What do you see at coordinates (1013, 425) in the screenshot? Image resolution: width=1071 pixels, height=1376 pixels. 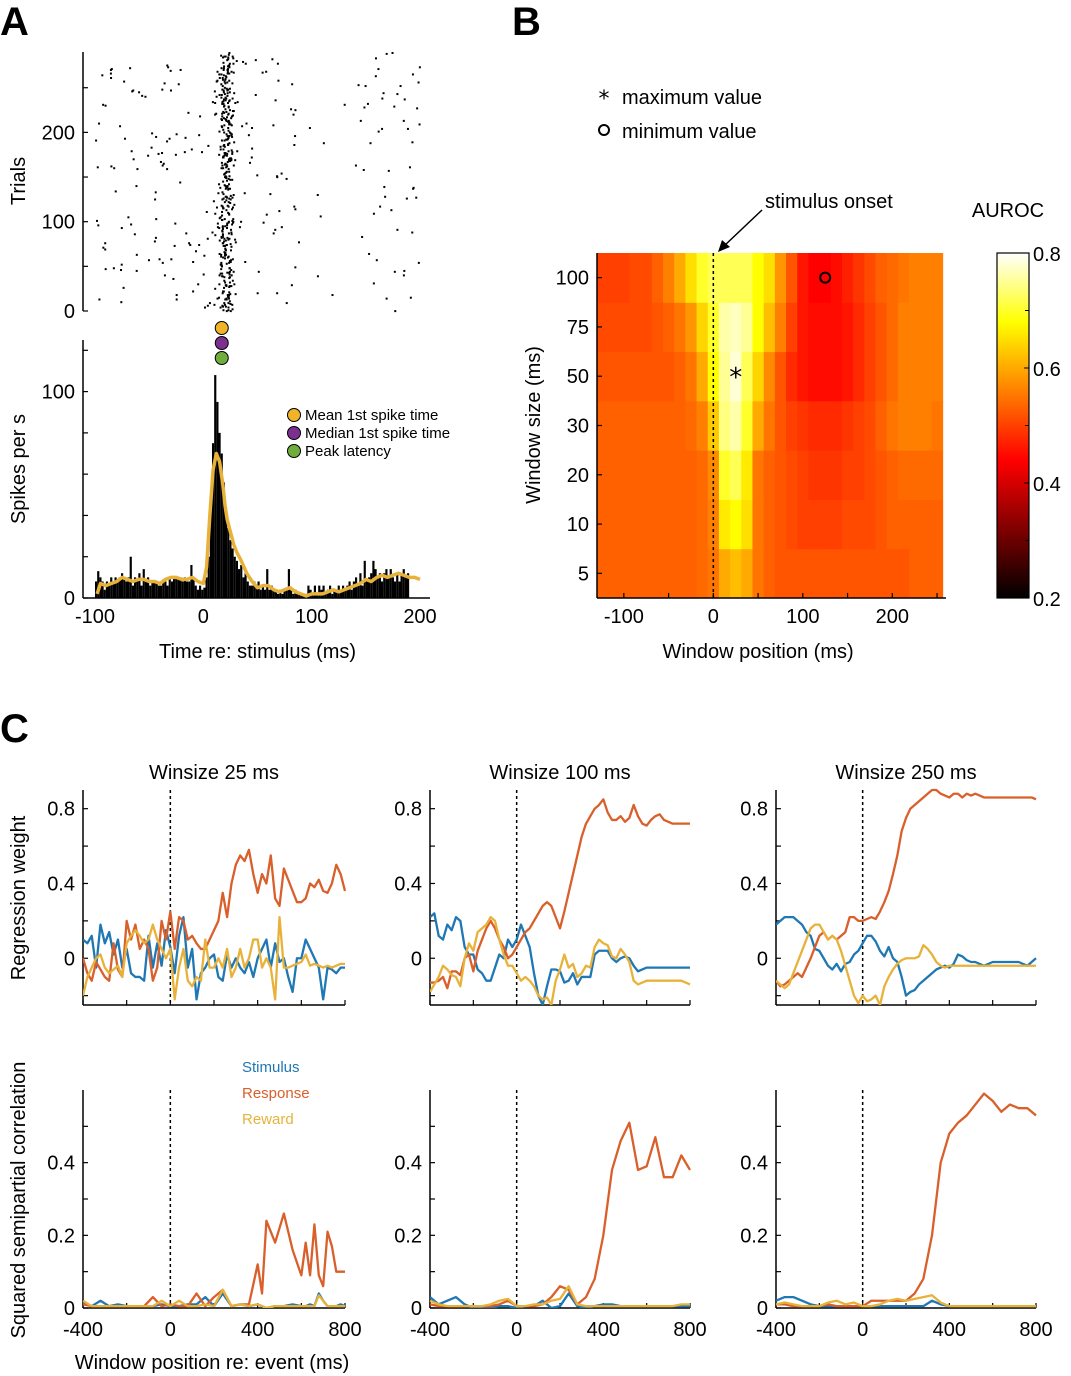 I see `colorbar` at bounding box center [1013, 425].